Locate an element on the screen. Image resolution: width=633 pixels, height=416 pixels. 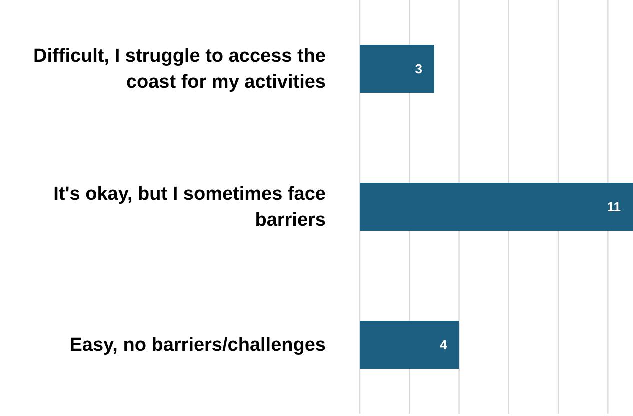
data-label: 3 is located at coordinates (418, 69).